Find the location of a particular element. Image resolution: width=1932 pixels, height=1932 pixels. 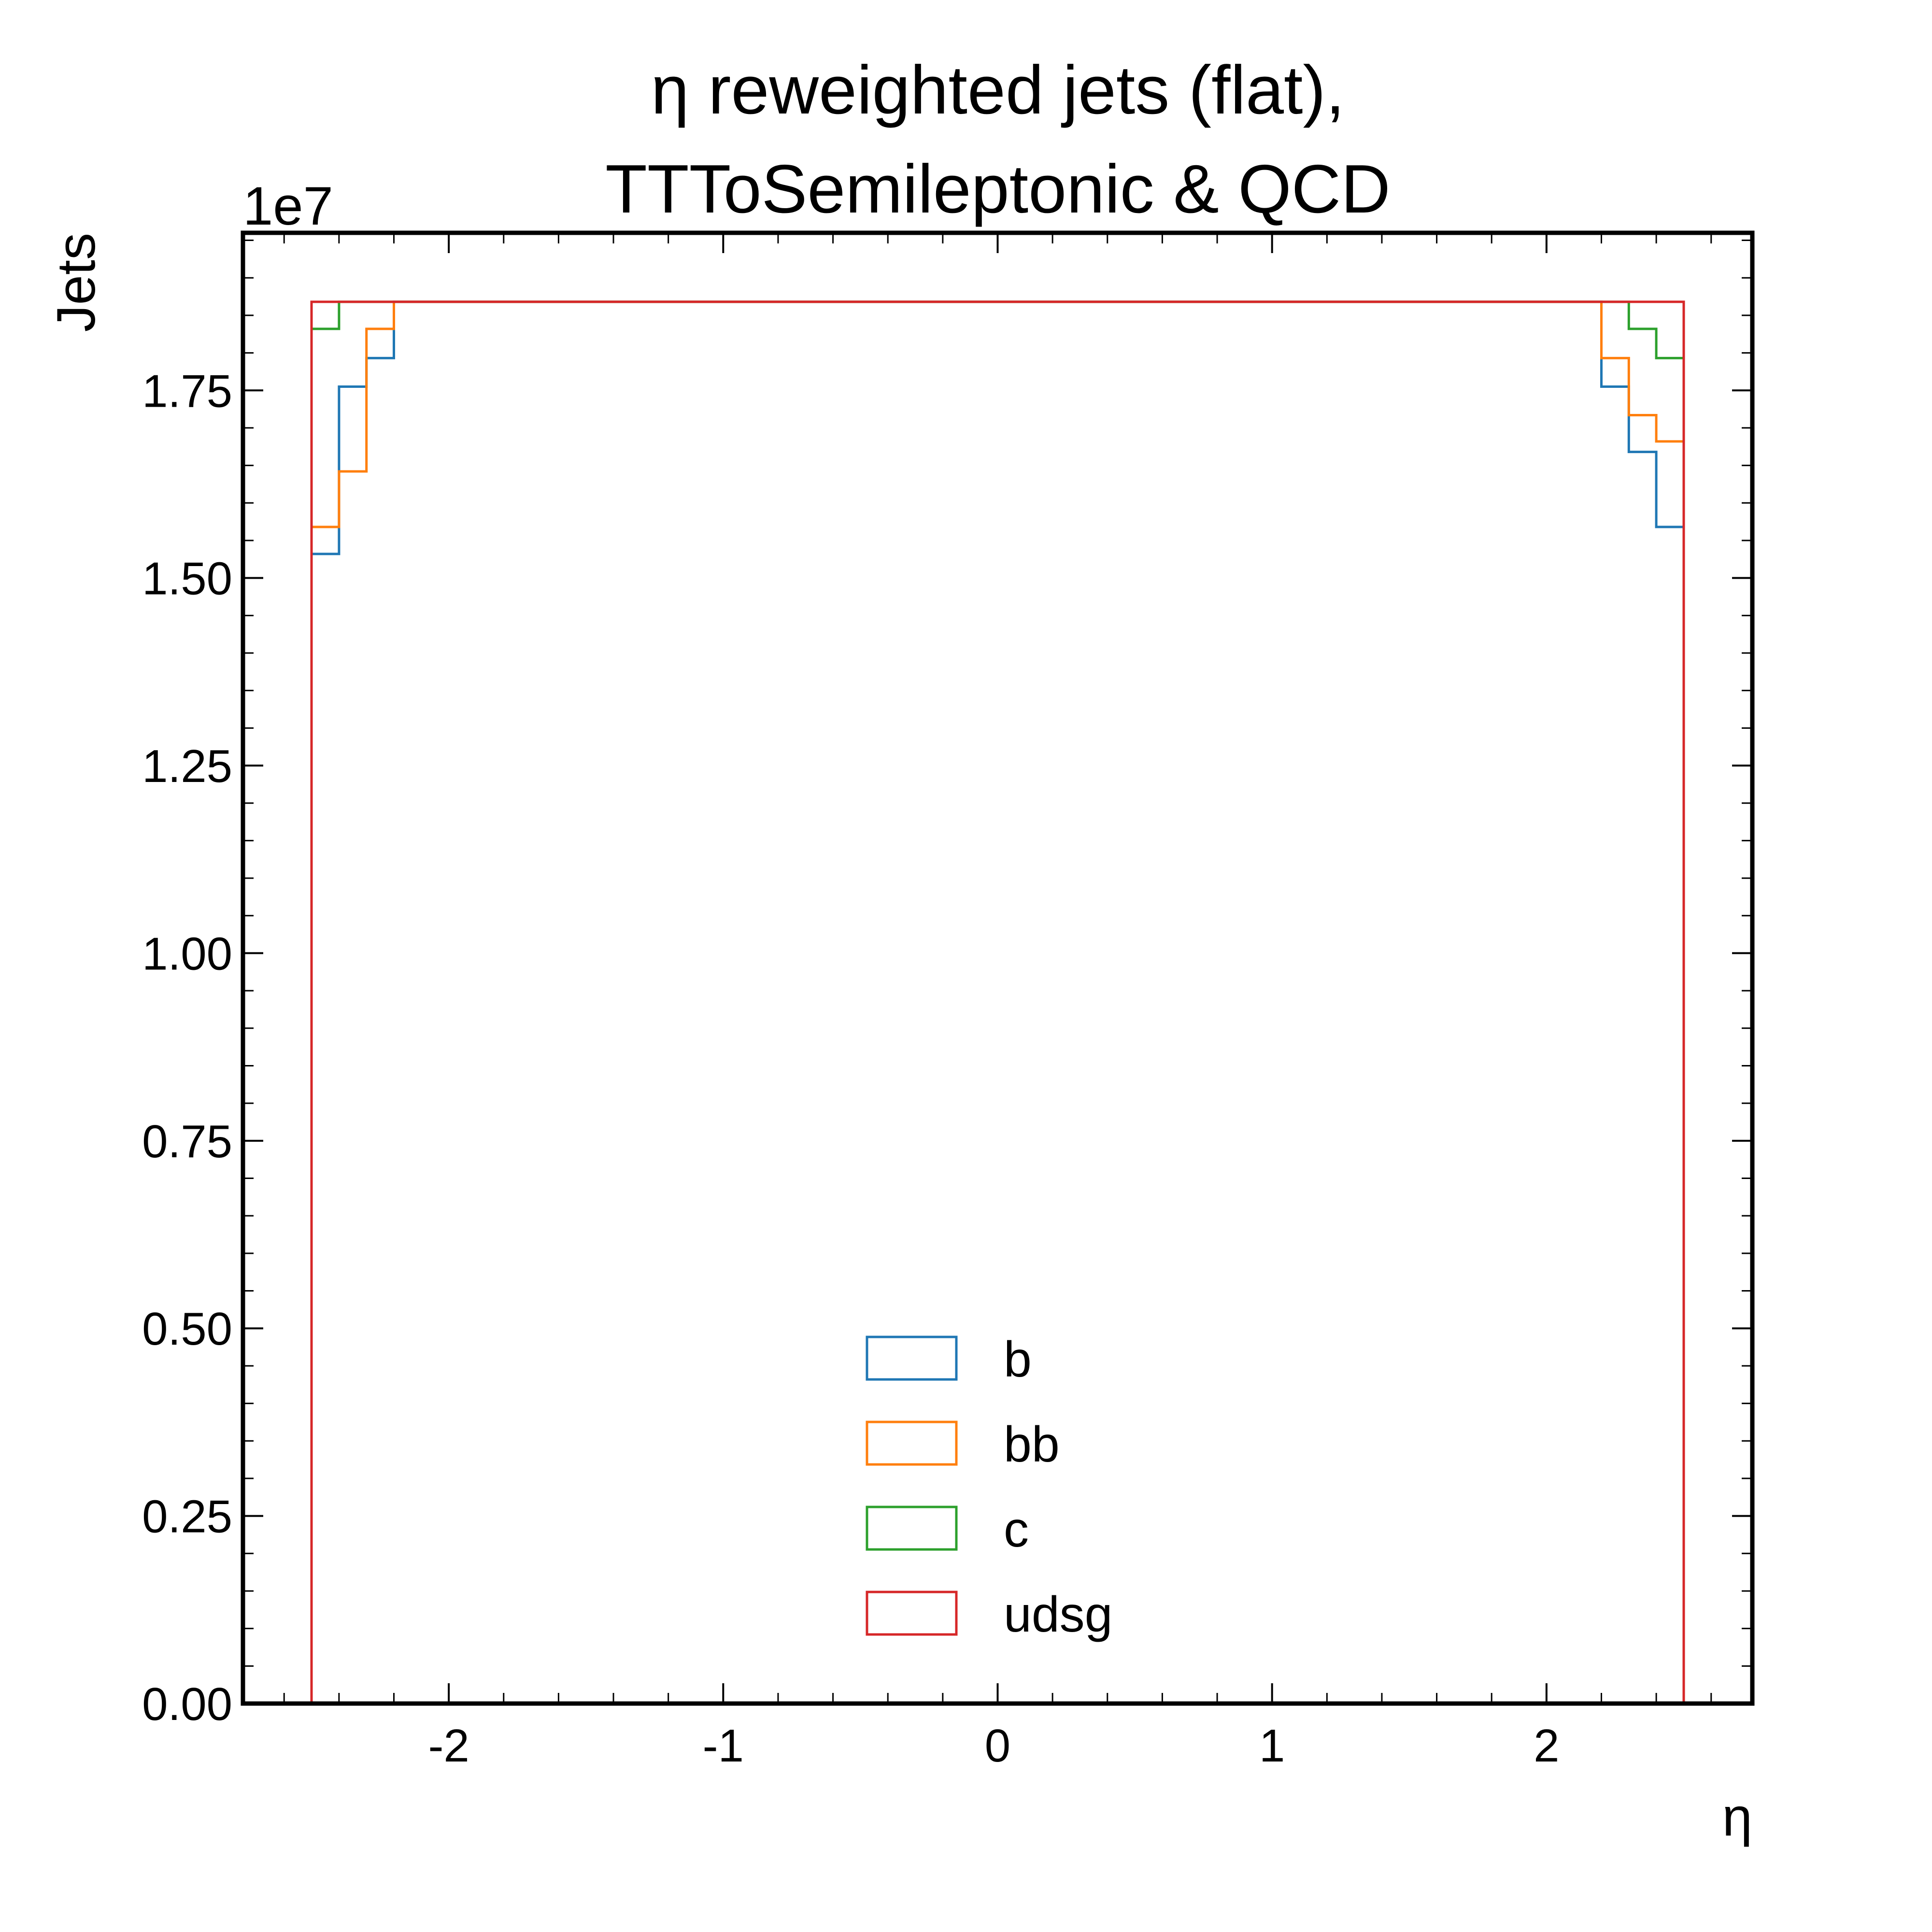

legend-label-c: c is located at coordinates (1016, 1530).